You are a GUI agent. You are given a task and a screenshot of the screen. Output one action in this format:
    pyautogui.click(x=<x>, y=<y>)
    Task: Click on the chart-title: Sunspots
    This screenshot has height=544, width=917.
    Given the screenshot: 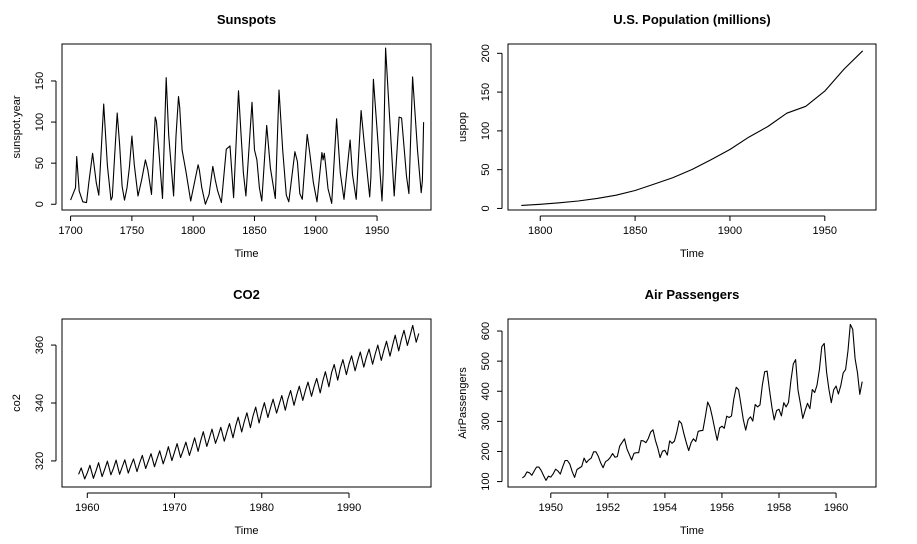 What is the action you would take?
    pyautogui.click(x=246, y=19)
    